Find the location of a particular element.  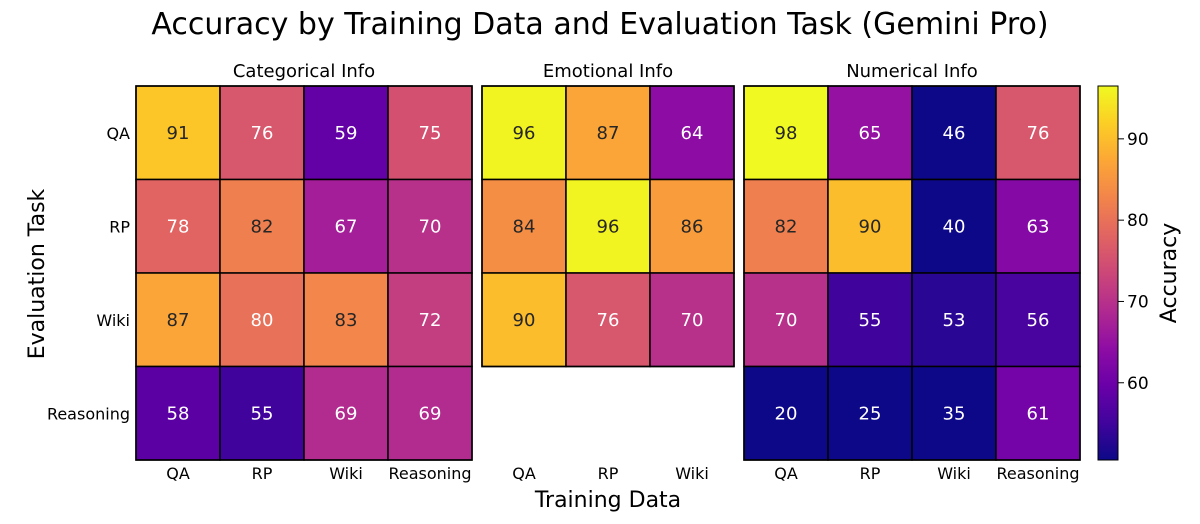

y-axis-label: Evaluation Task is located at coordinates (37, 273).